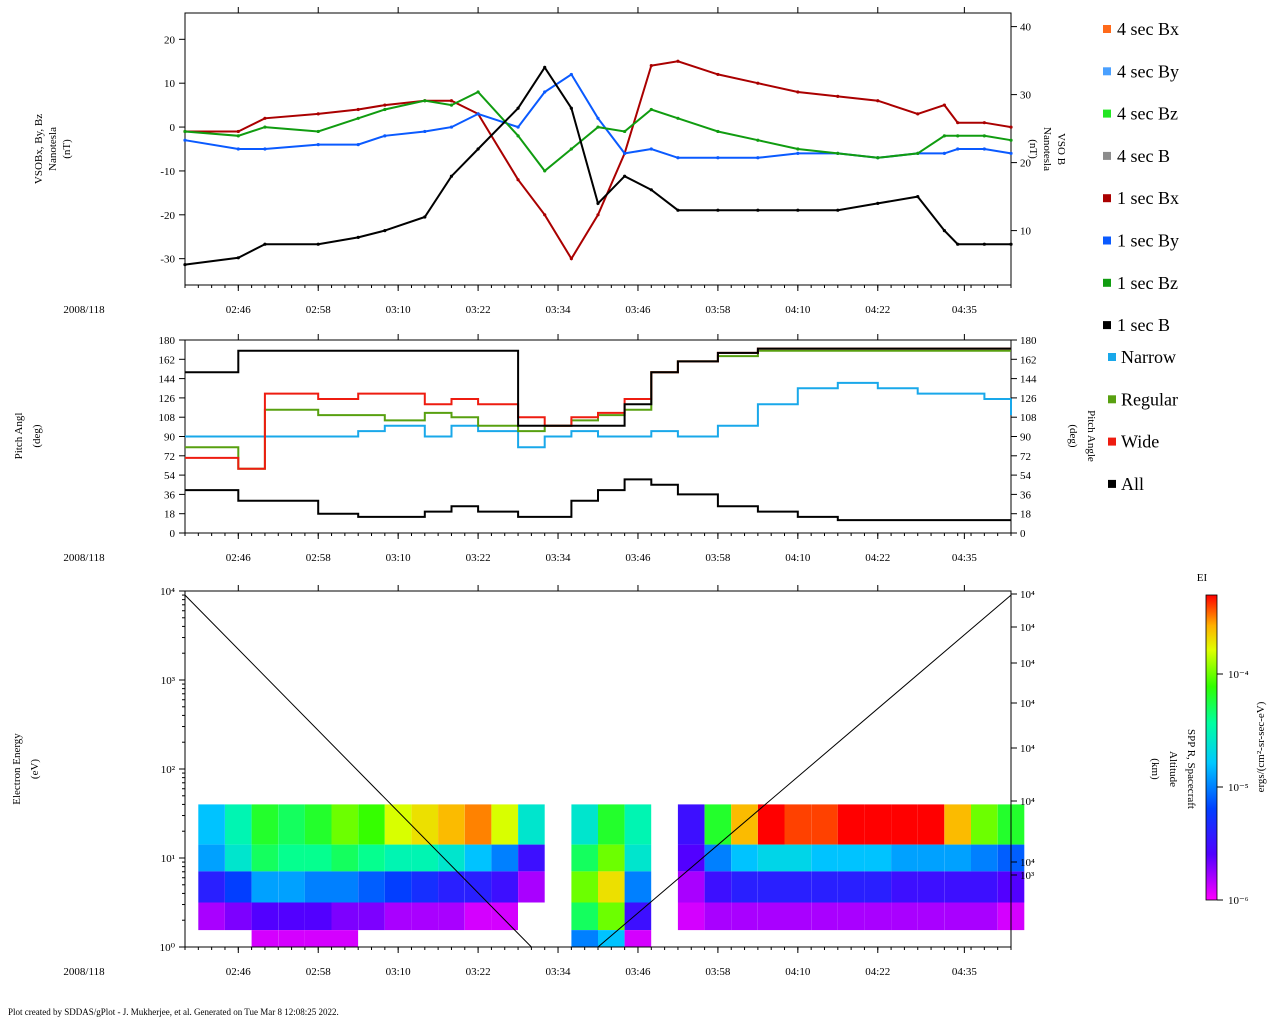 Image resolution: width=1280 pixels, height=1029 pixels. What do you see at coordinates (1143, 156) in the screenshot?
I see `legend-label: 4 sec B` at bounding box center [1143, 156].